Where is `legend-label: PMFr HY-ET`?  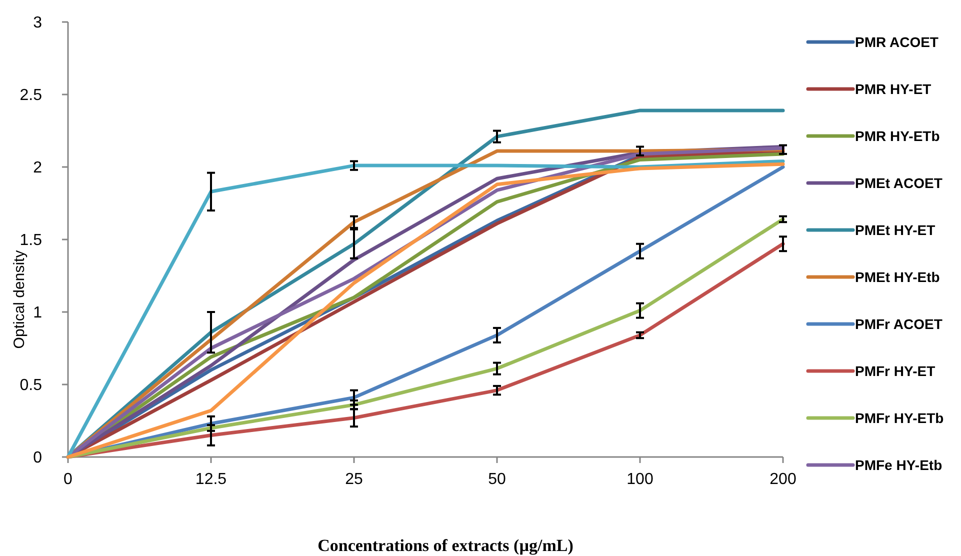 legend-label: PMFr HY-ET is located at coordinates (895, 370).